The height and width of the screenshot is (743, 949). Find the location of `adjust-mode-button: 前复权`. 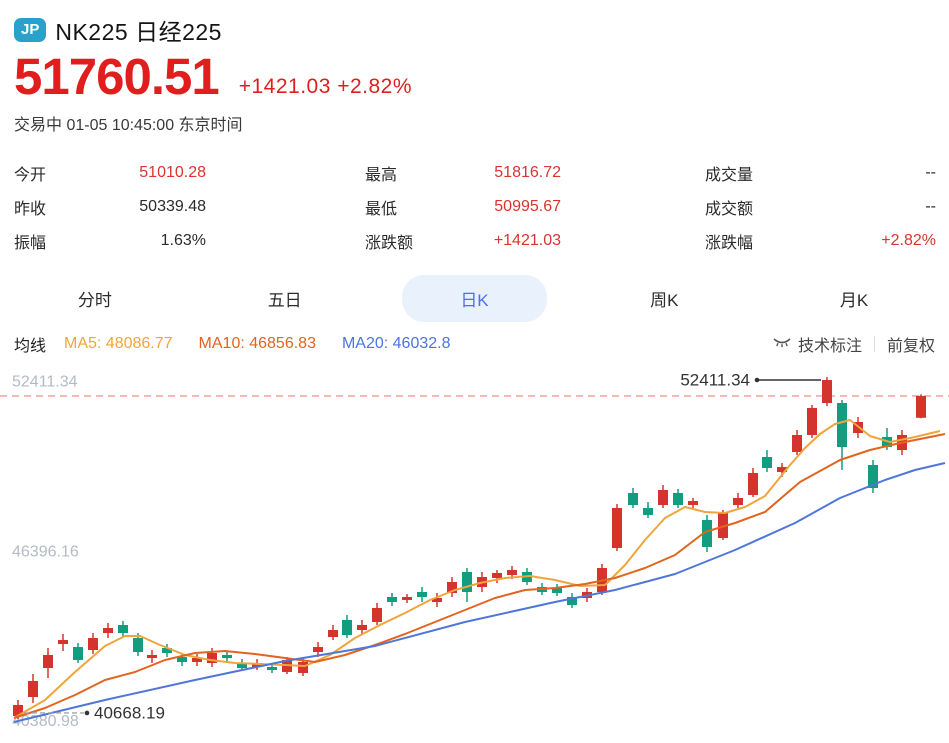

adjust-mode-button: 前复权 is located at coordinates (911, 344).